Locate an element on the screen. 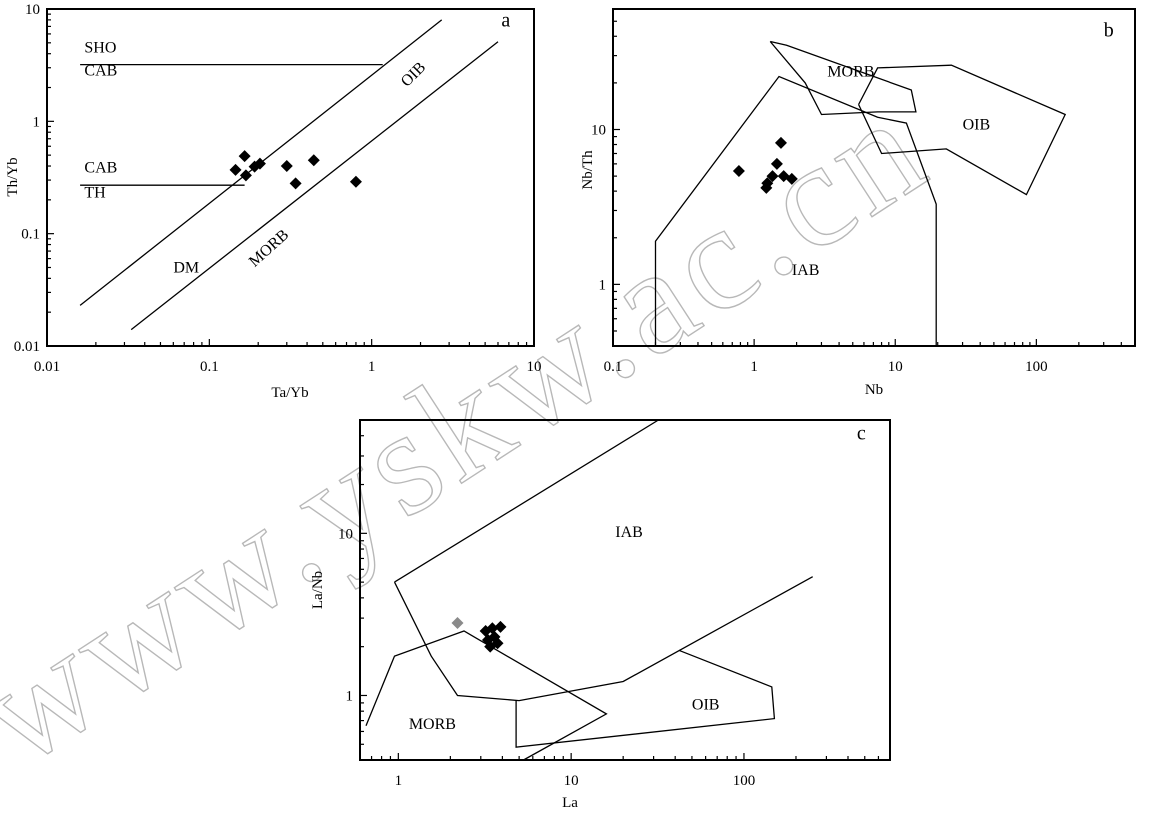  field-boundary-array-lower is located at coordinates (314, 186).